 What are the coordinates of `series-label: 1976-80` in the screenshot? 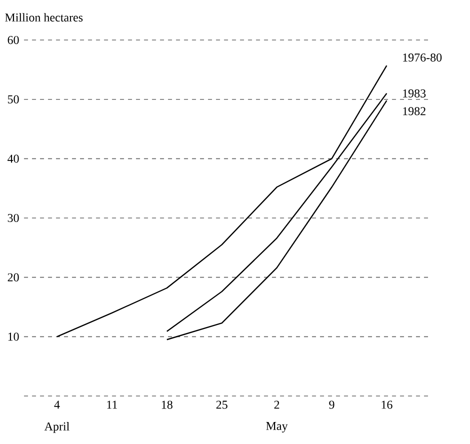 It's located at (422, 57).